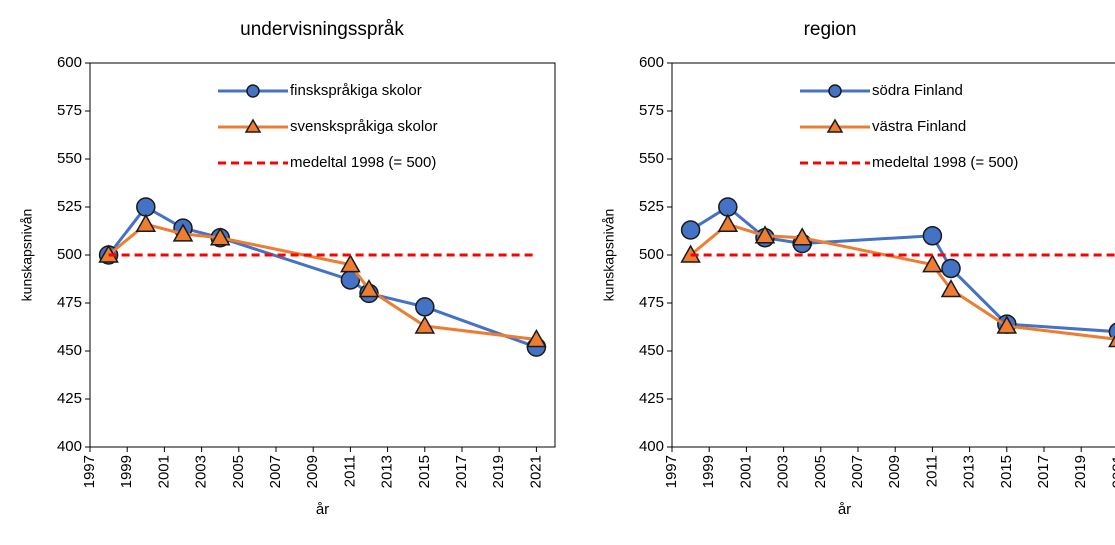 This screenshot has width=1115, height=545. I want to click on legend-label: svenskspråkiga skolor, so click(364, 126).